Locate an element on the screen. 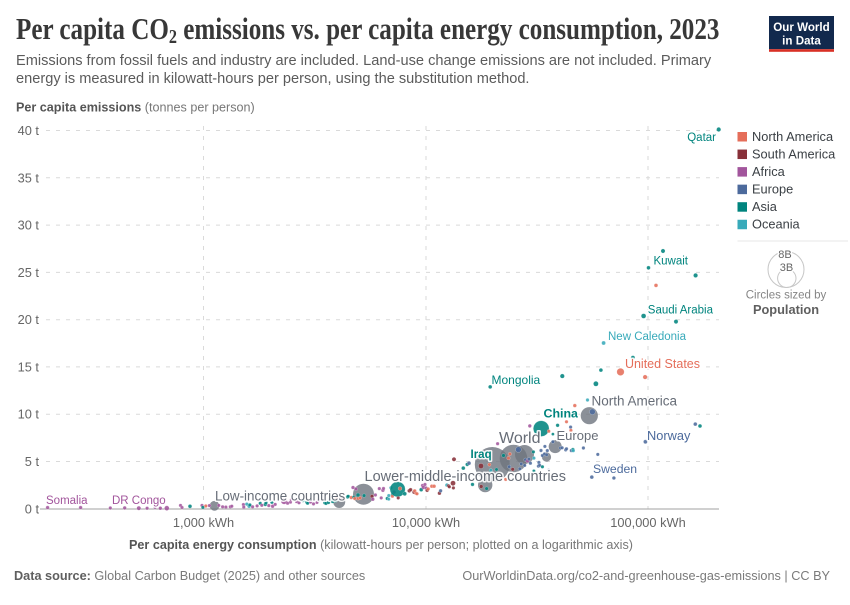 This screenshot has width=850, height=605. svg-text:Per capita emissions (tonnes p: Per capita emissions (tonnes per person) is located at coordinates (135, 107).